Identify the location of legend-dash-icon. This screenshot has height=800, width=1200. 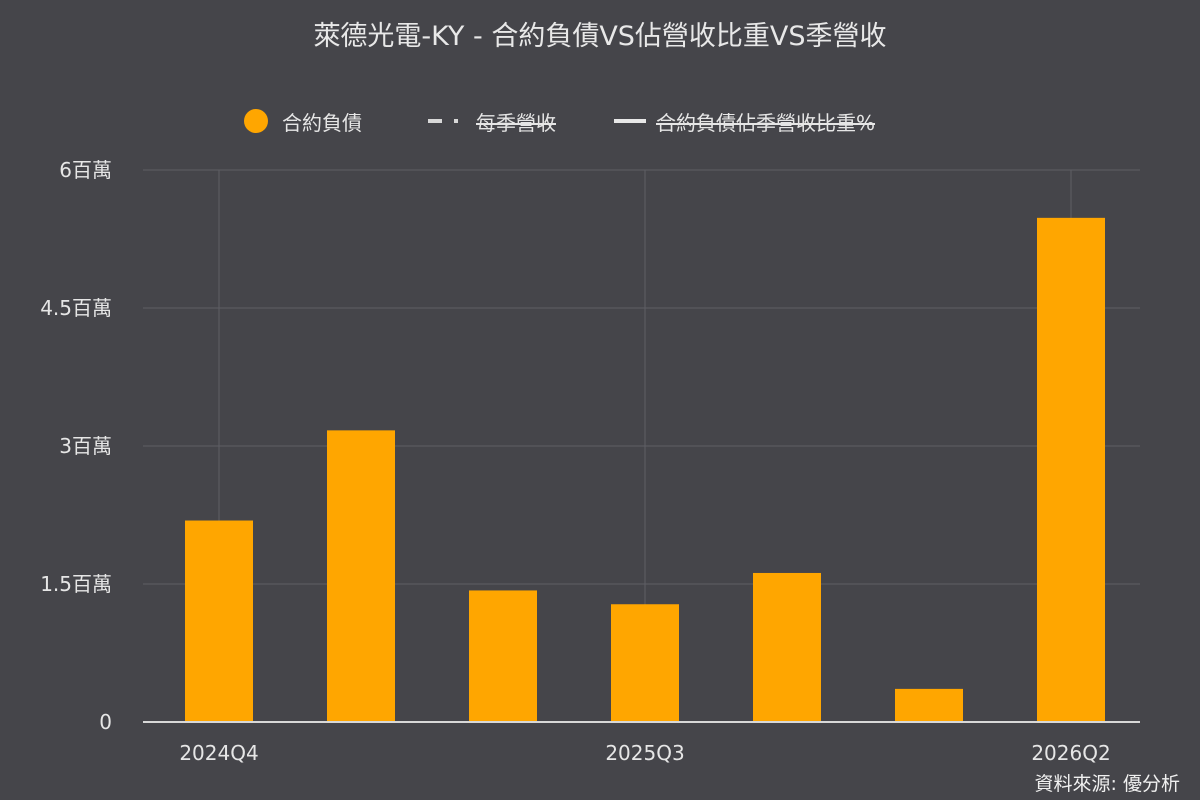
(447, 121).